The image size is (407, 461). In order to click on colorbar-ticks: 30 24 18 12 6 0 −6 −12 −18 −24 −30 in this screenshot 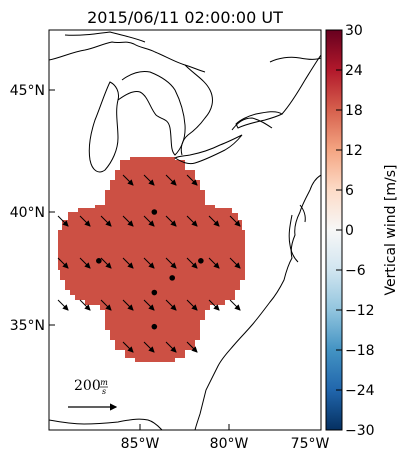, I will do `click(355, 231)`.